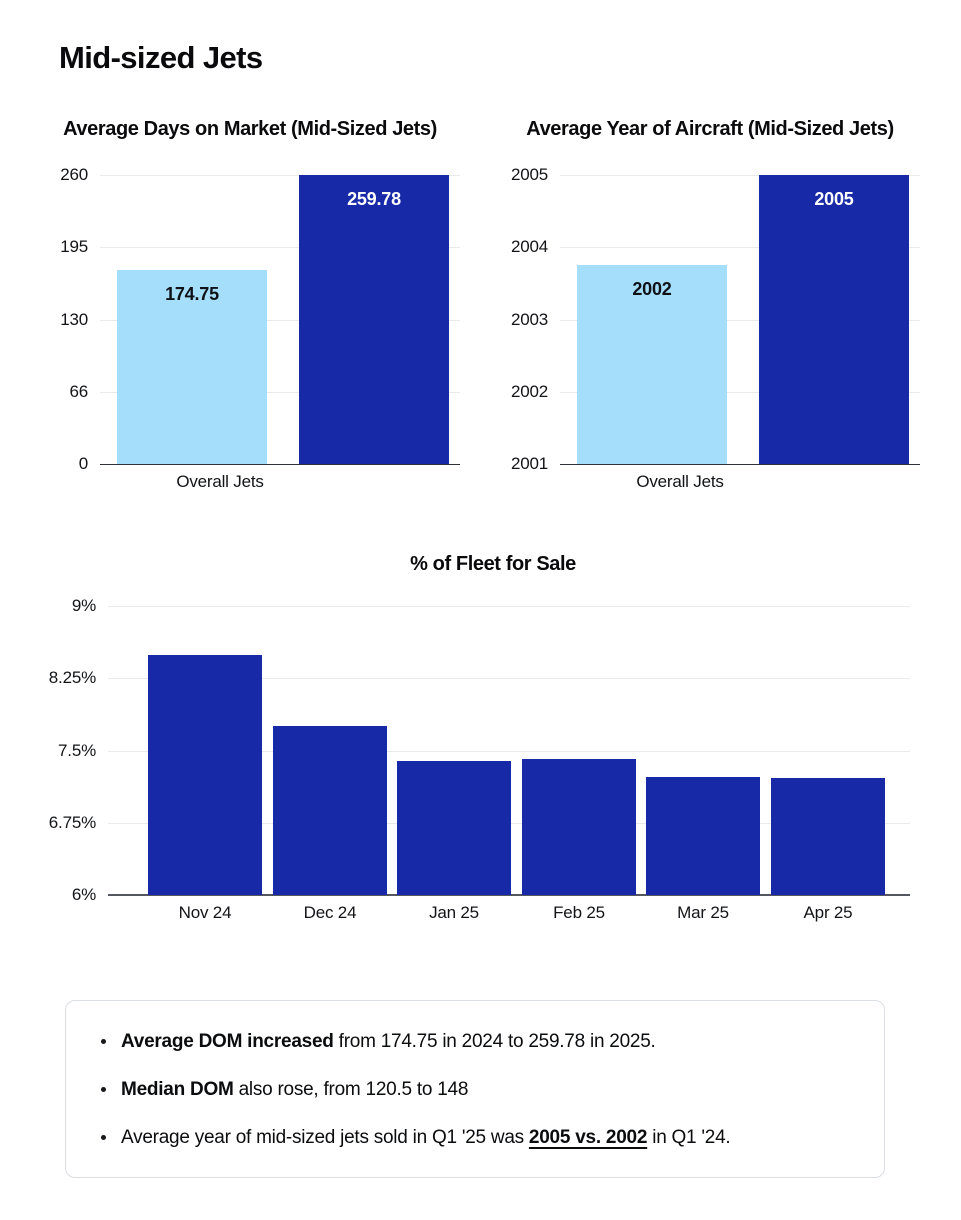 The image size is (961, 1220). I want to click on y-tick-label: 6.75%, so click(72, 822).